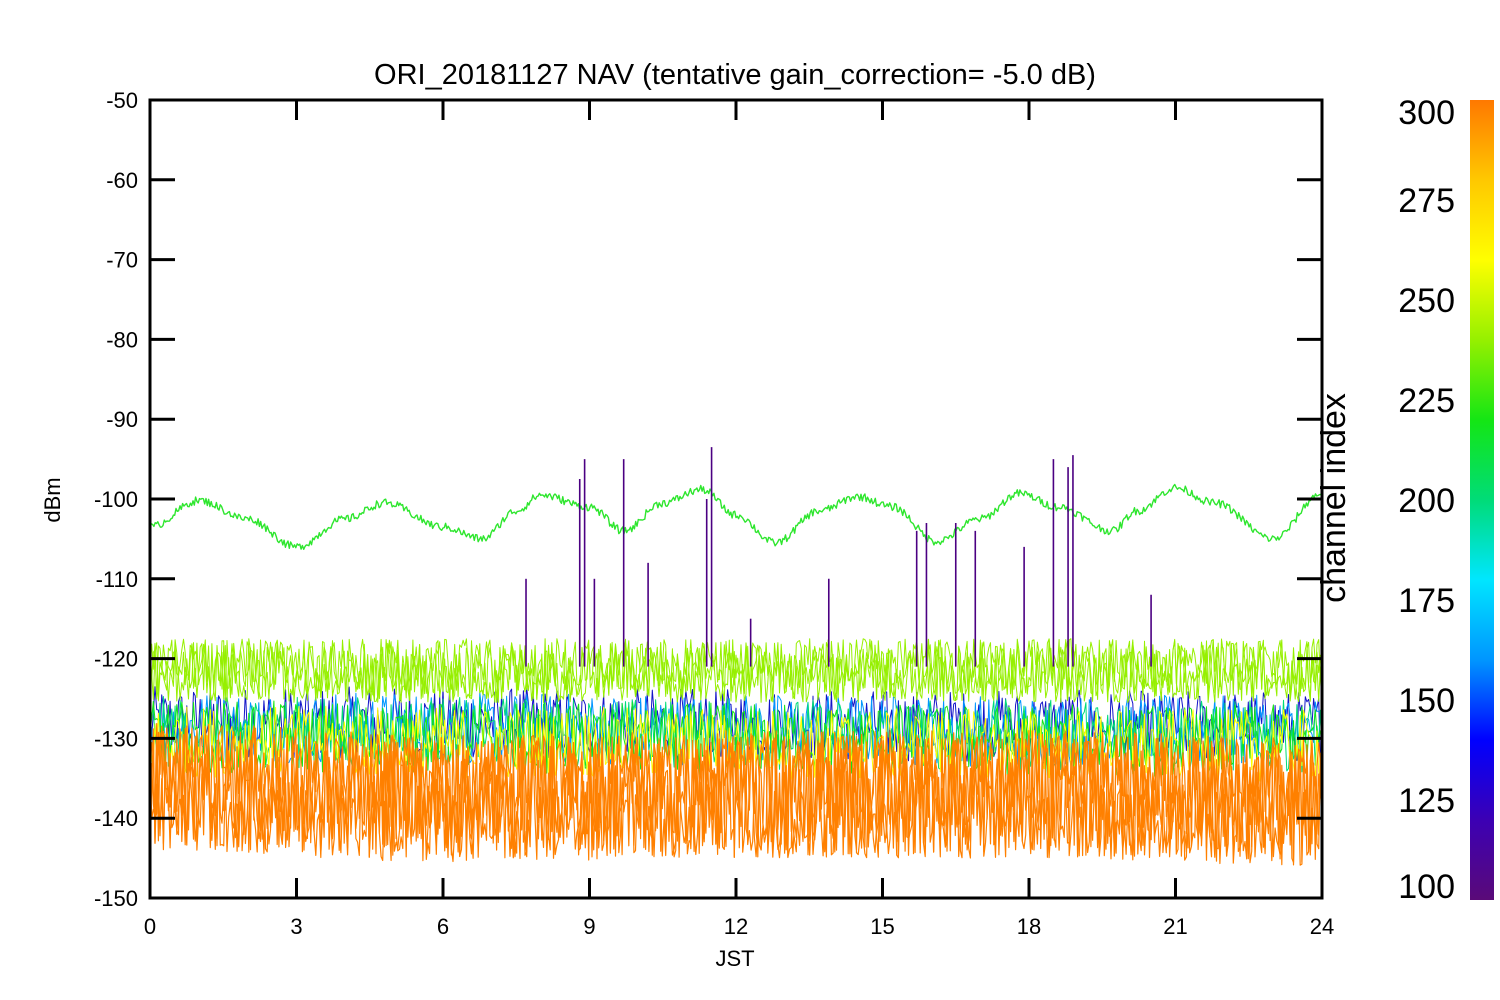 The height and width of the screenshot is (1000, 1500). Describe the element at coordinates (116, 738) in the screenshot. I see `y-tick-label: -130` at that location.